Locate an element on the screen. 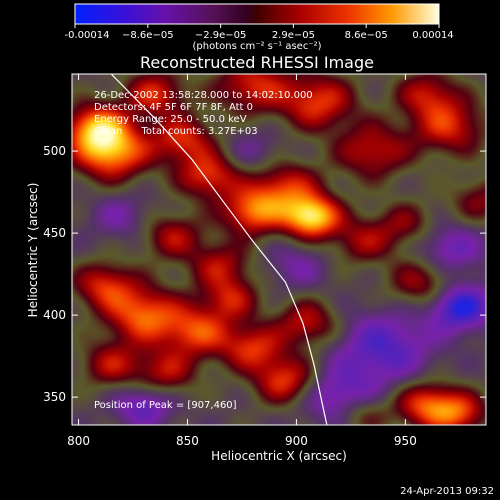 This screenshot has width=500, height=500. footer-timestamp: 24-Apr-2013 09:32 is located at coordinates (447, 491).